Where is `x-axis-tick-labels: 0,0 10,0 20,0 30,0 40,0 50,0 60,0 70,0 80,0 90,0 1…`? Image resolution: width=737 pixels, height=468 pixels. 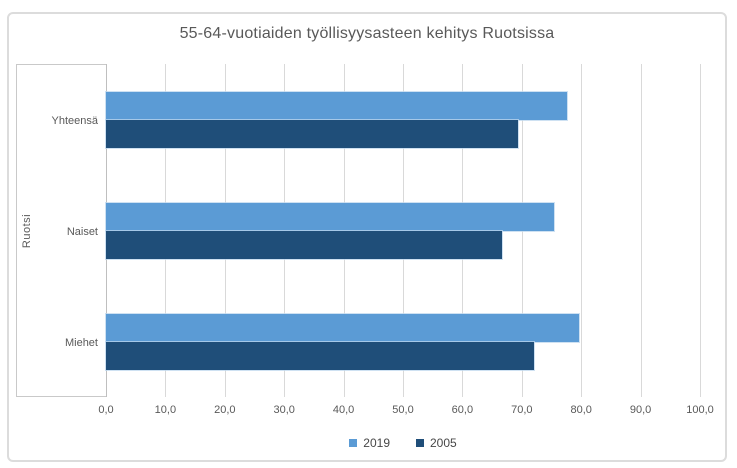 x-axis-tick-labels: 0,0 10,0 20,0 30,0 40,0 50,0 60,0 70,0 80,0 90,0 1… is located at coordinates (405, 411).